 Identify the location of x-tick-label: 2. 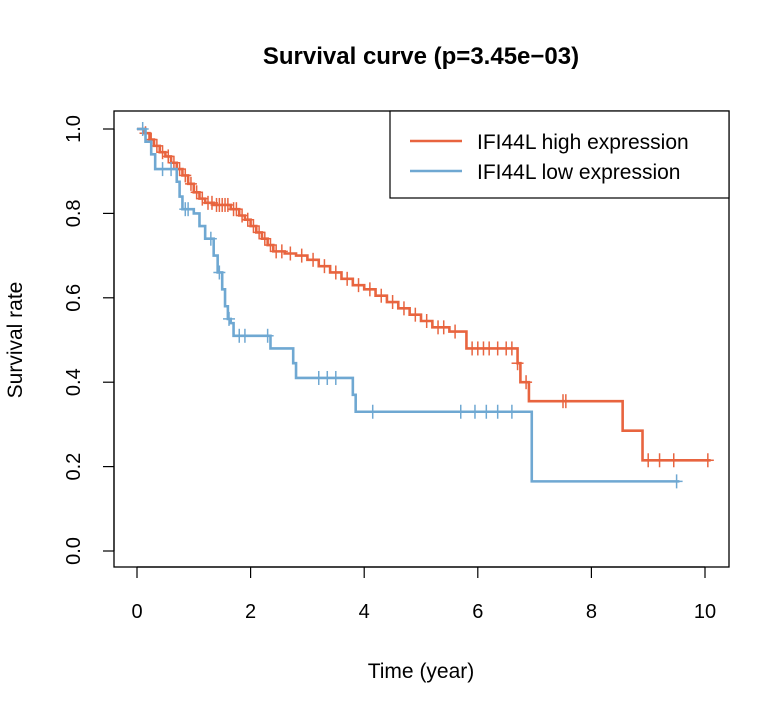
(250, 612).